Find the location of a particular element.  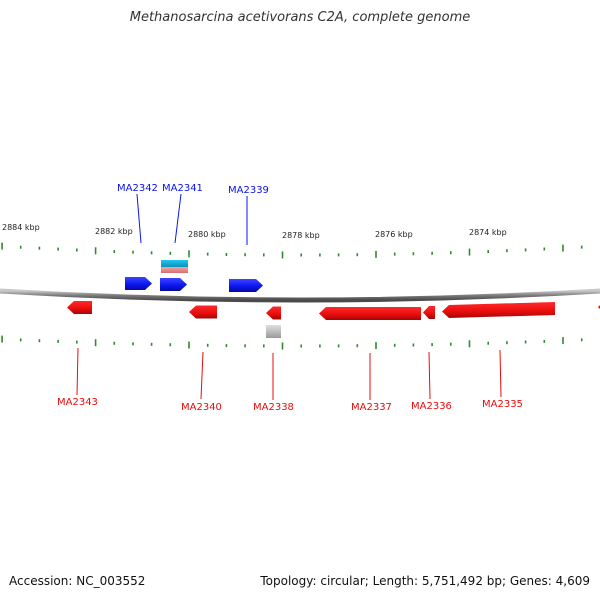

gray-feature is located at coordinates (273, 331).